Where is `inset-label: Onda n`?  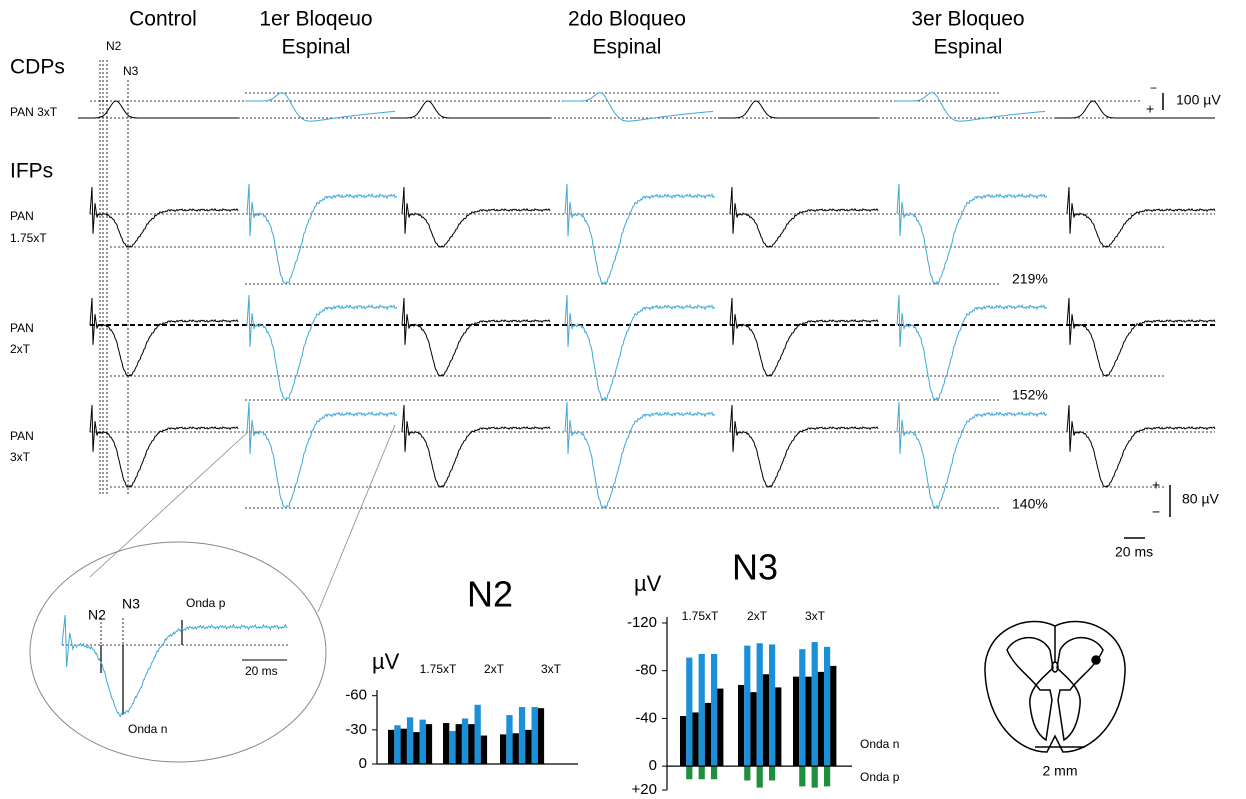
inset-label: Onda n is located at coordinates (147, 729).